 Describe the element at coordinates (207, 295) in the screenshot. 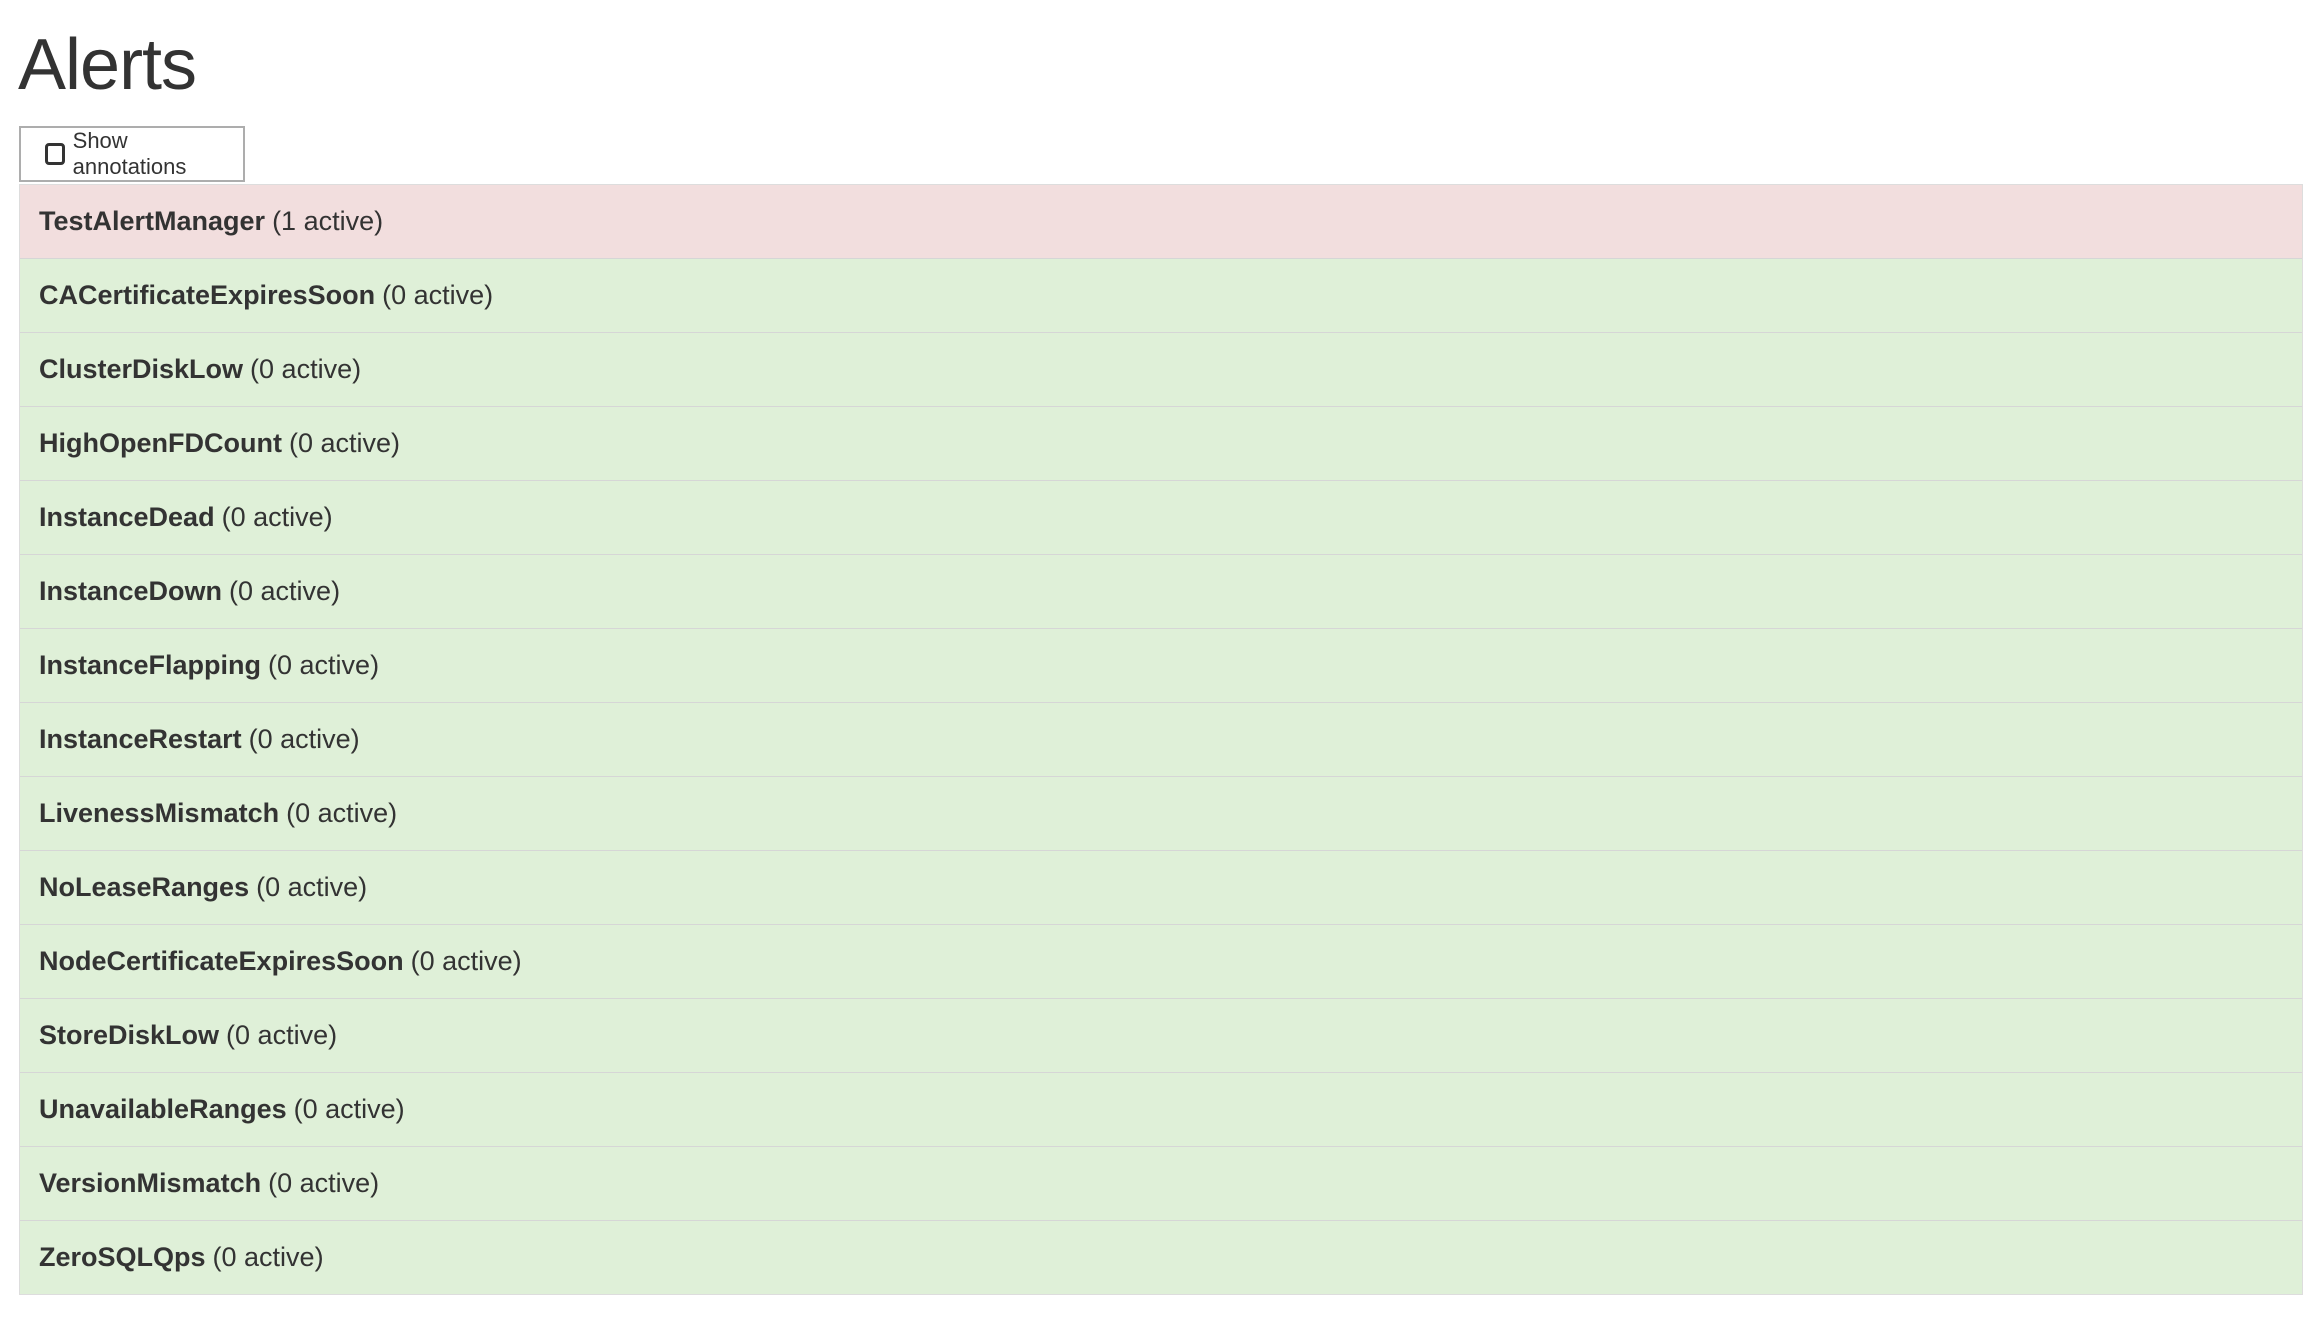

I see `alert-name: CACertificateExpiresSoon` at that location.